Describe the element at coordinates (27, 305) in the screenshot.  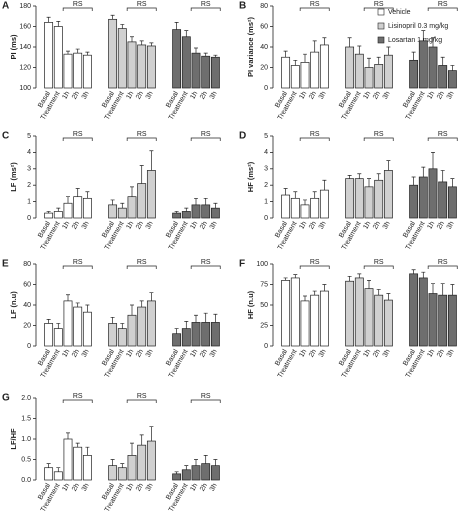
I see `y-tick-label: 40` at that location.